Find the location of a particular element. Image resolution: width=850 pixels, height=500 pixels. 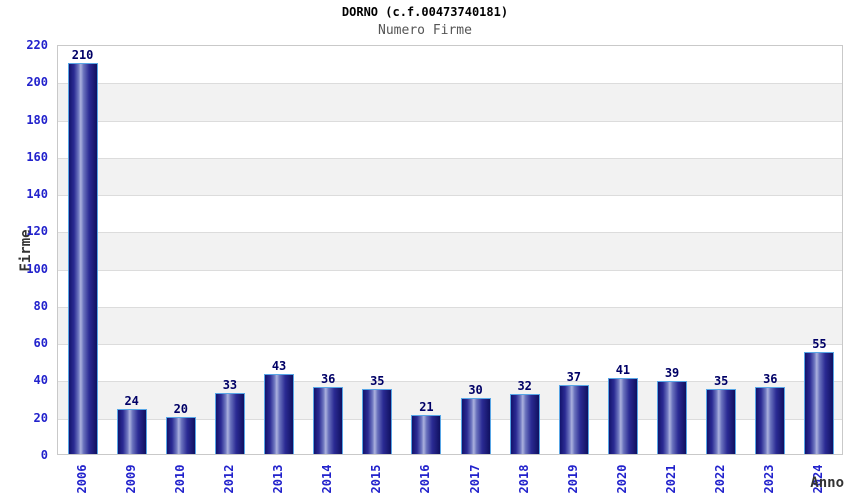

x-tick-label: 2019 is located at coordinates (573, 479).